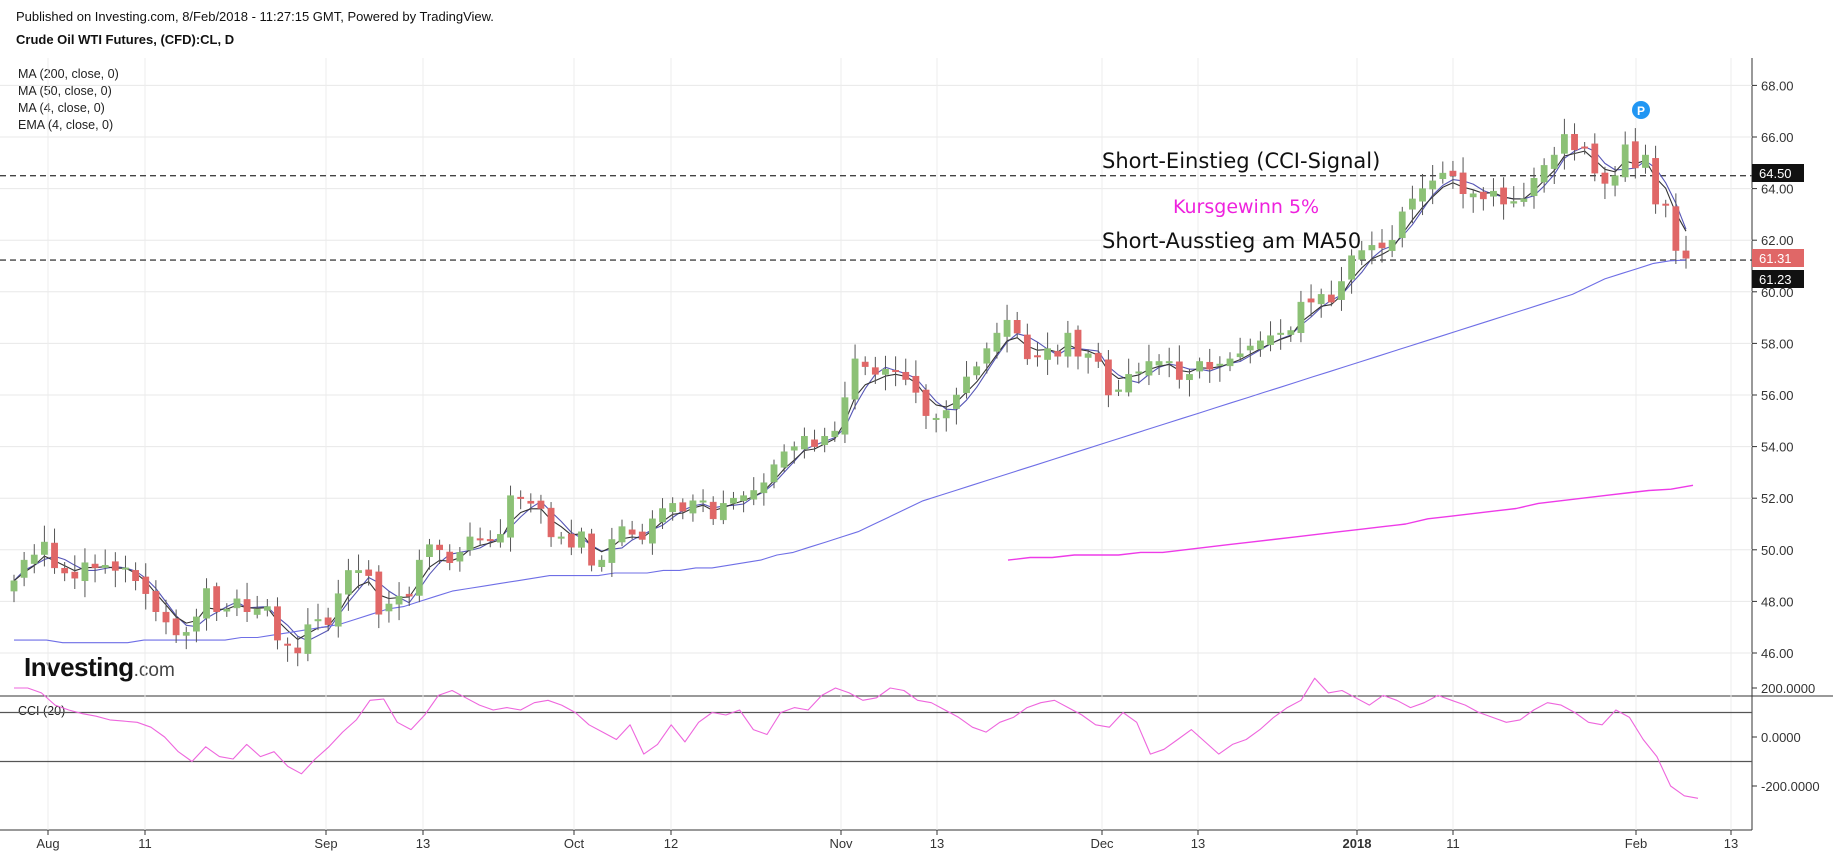 This screenshot has height=860, width=1833. What do you see at coordinates (1357, 843) in the screenshot?
I see `time-tick-label: 2018` at bounding box center [1357, 843].